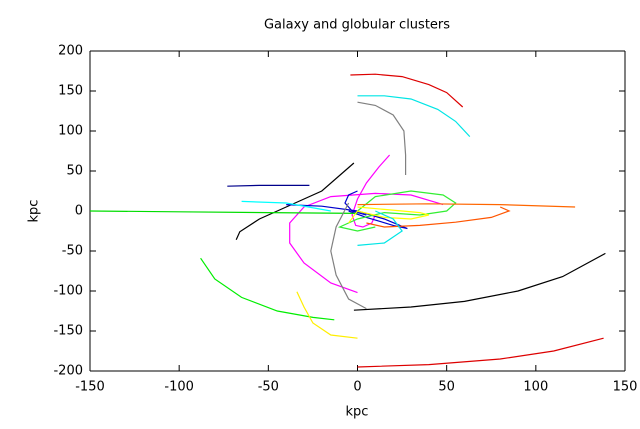 The height and width of the screenshot is (429, 640). What do you see at coordinates (70, 51) in the screenshot?
I see `y-tick-label: 200` at bounding box center [70, 51].